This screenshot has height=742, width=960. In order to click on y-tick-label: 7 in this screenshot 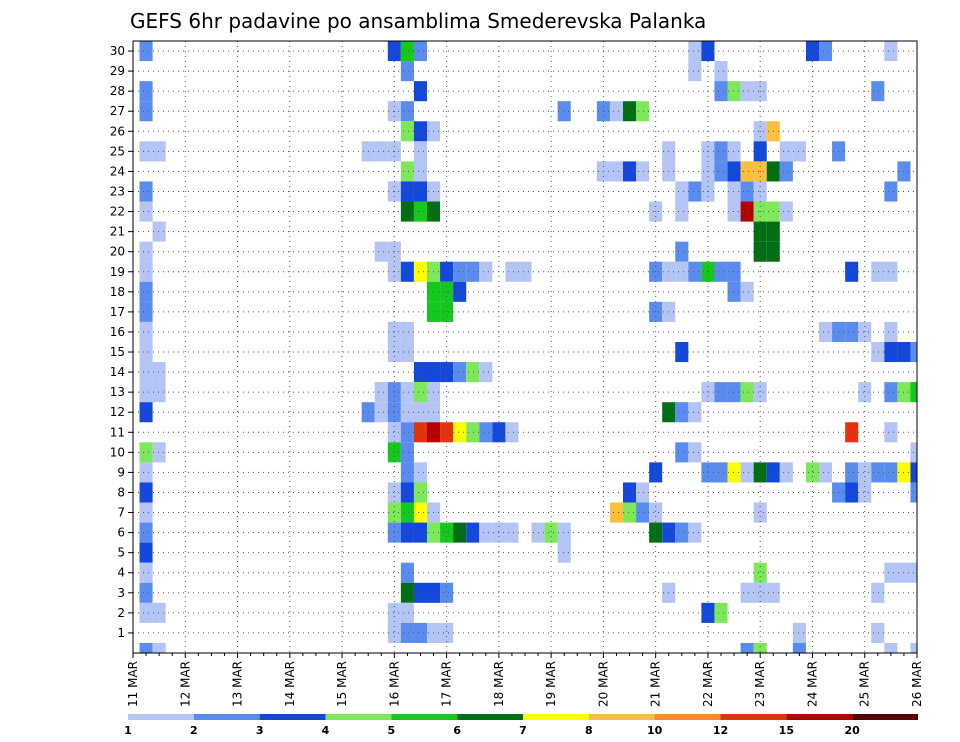, I will do `click(121, 513)`.